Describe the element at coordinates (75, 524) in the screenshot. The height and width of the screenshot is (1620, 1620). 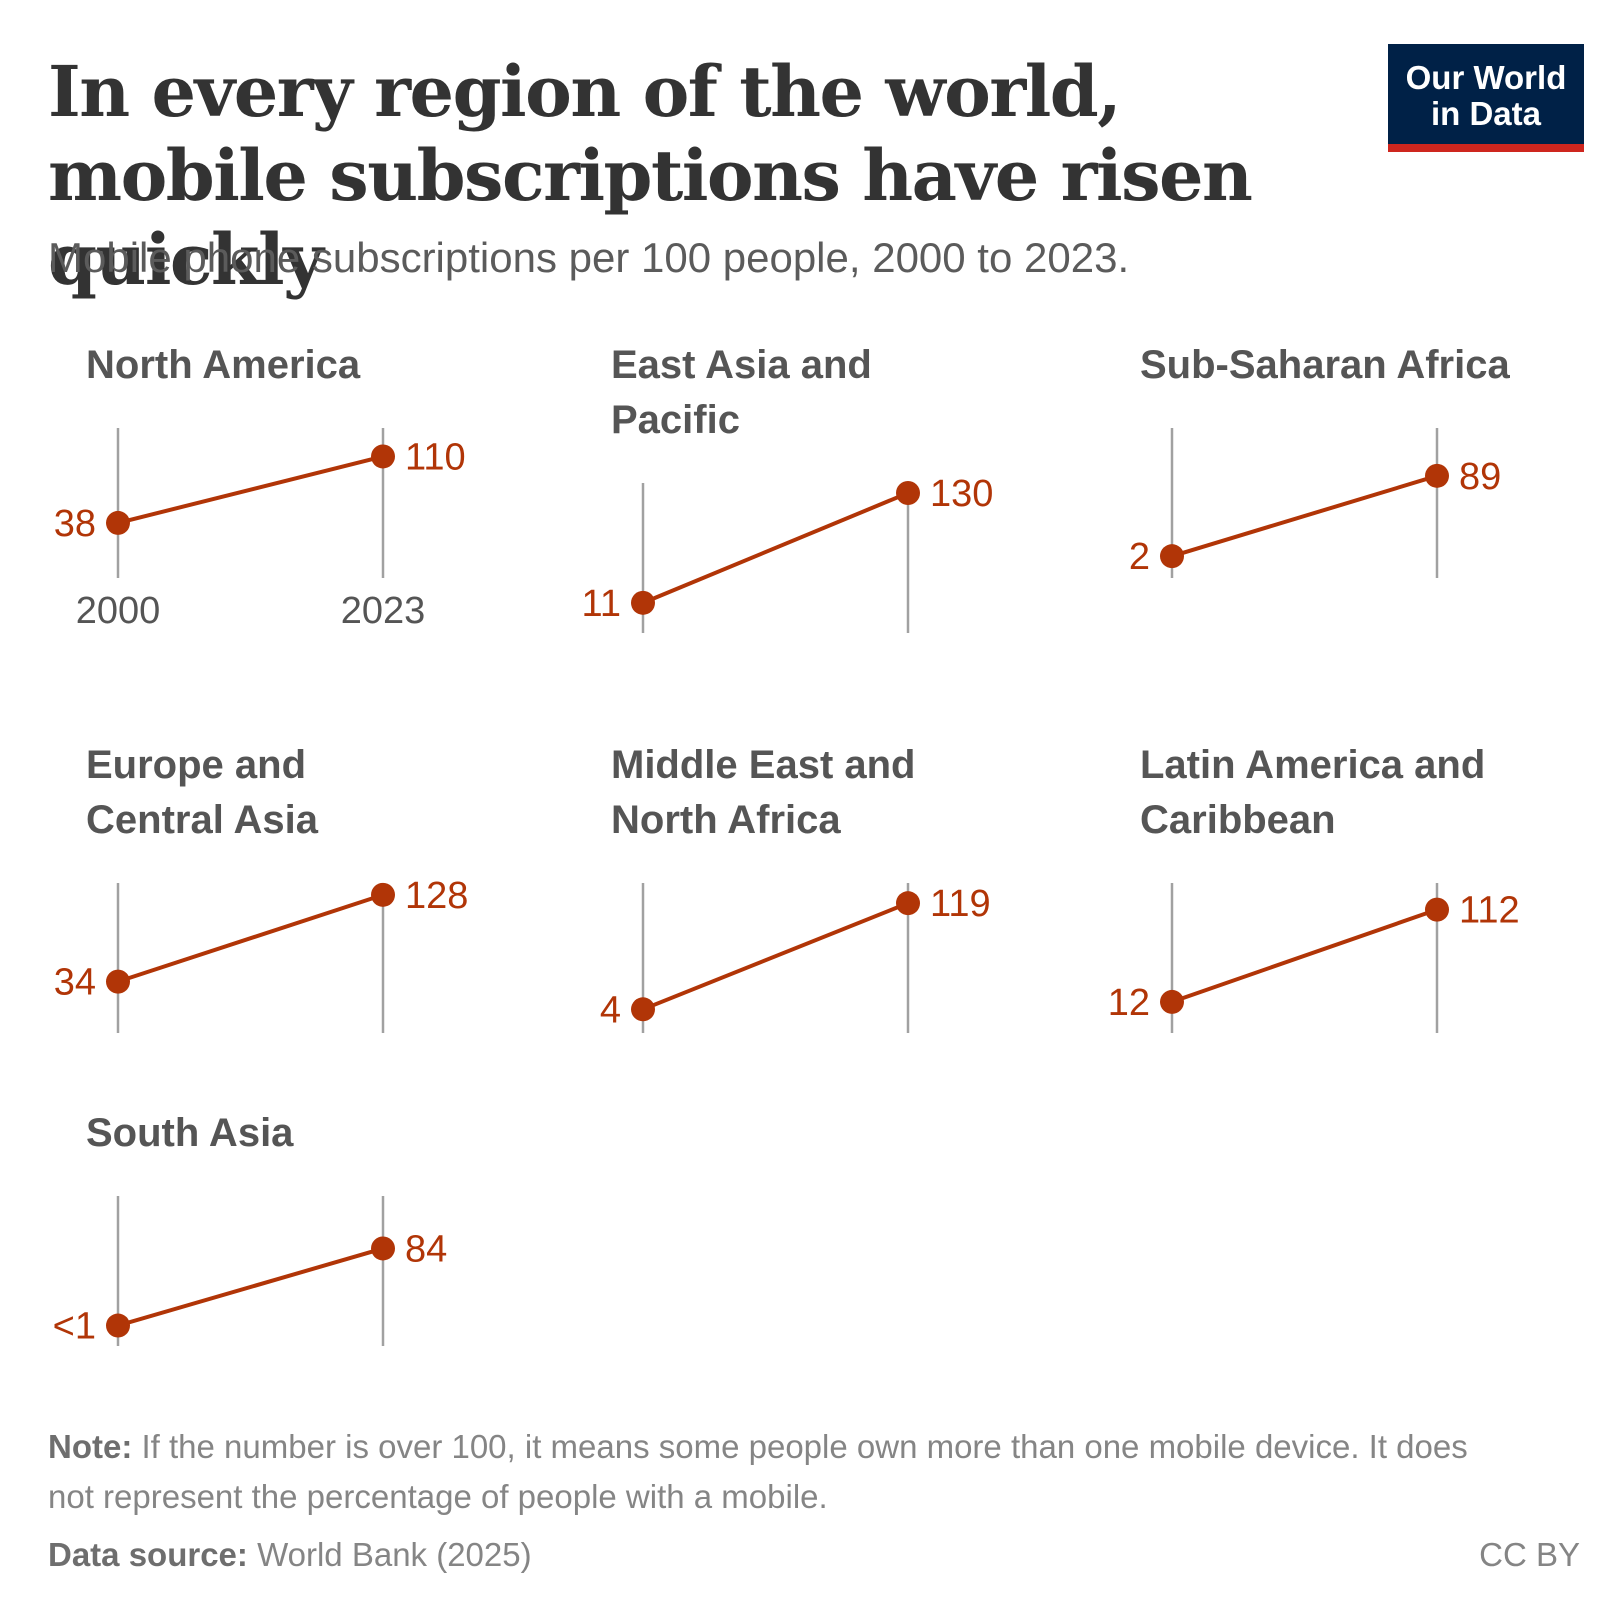
I see `value-label-2000: 38` at that location.